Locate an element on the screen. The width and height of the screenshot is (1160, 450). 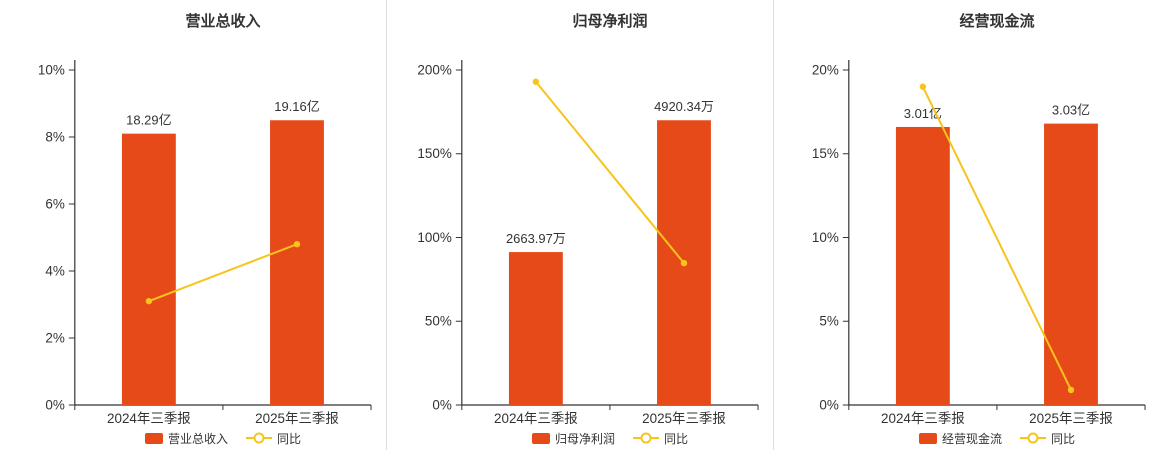
chart-legend-cash-flow: 经营现金流 同比 is located at coordinates (967, 438).